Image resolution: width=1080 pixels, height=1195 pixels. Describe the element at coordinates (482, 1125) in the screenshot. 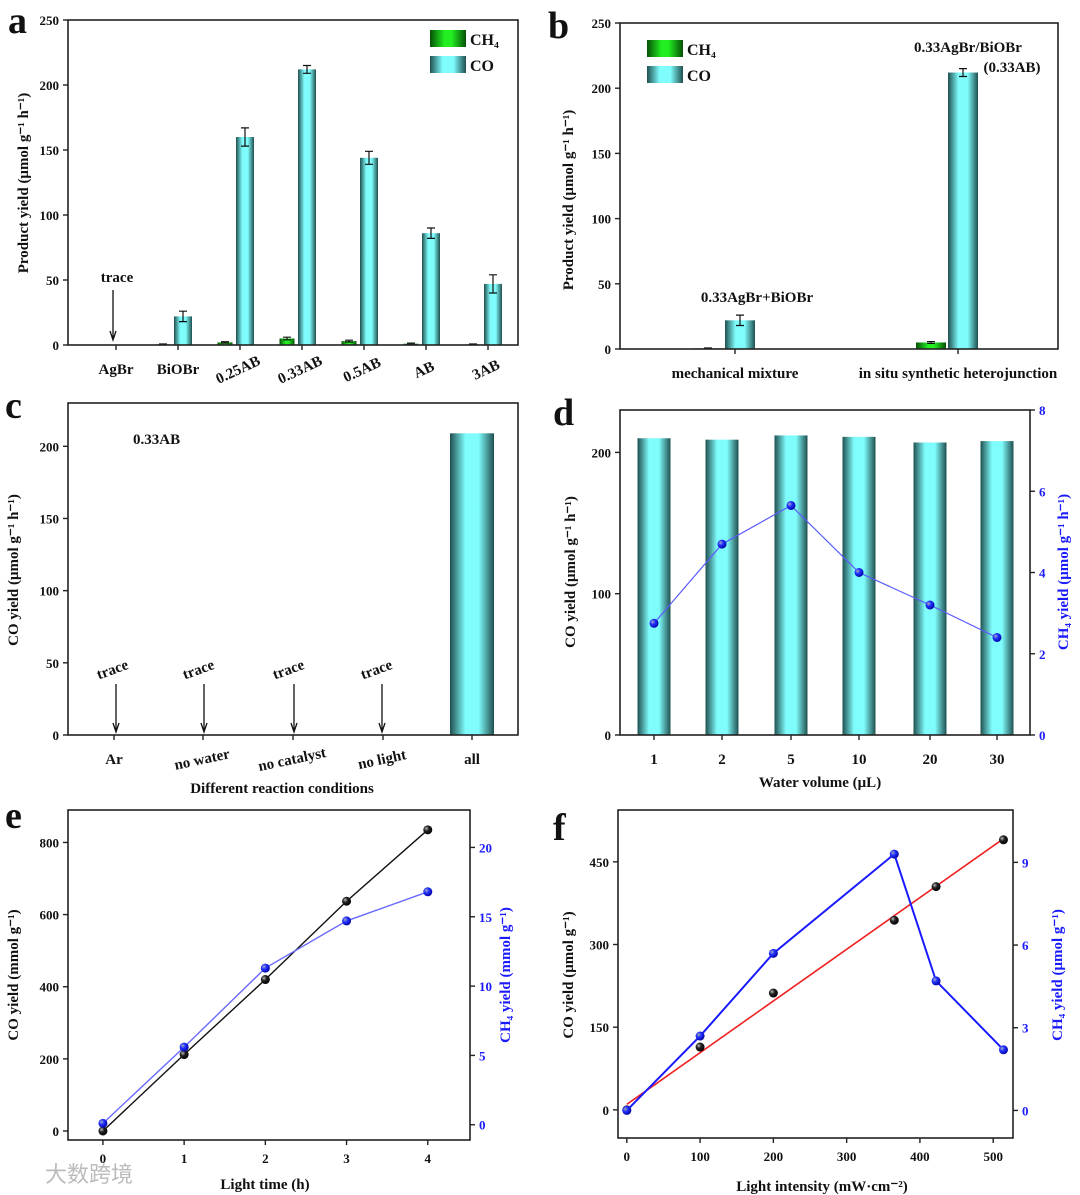

I see `y2-tick-label: 0` at that location.